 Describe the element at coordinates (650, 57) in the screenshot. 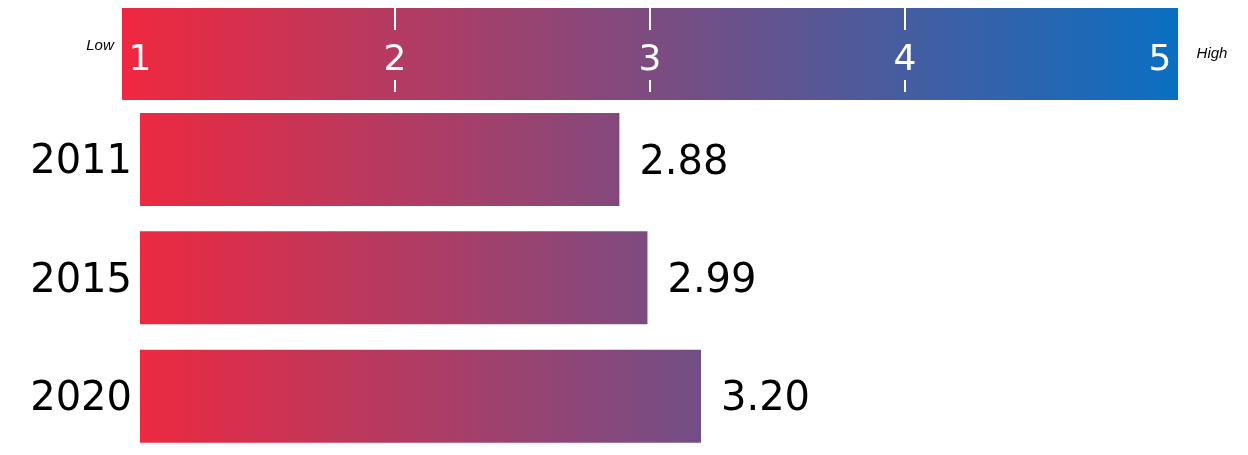

I see `x-tick-label: 3` at that location.